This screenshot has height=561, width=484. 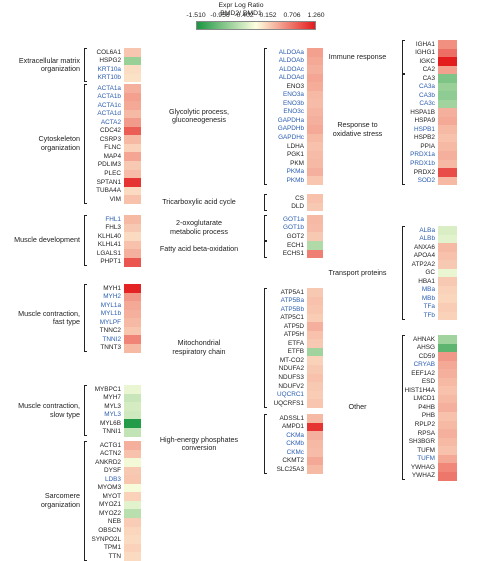 I want to click on gene-label: NDUFS3, so click(x=291, y=377).